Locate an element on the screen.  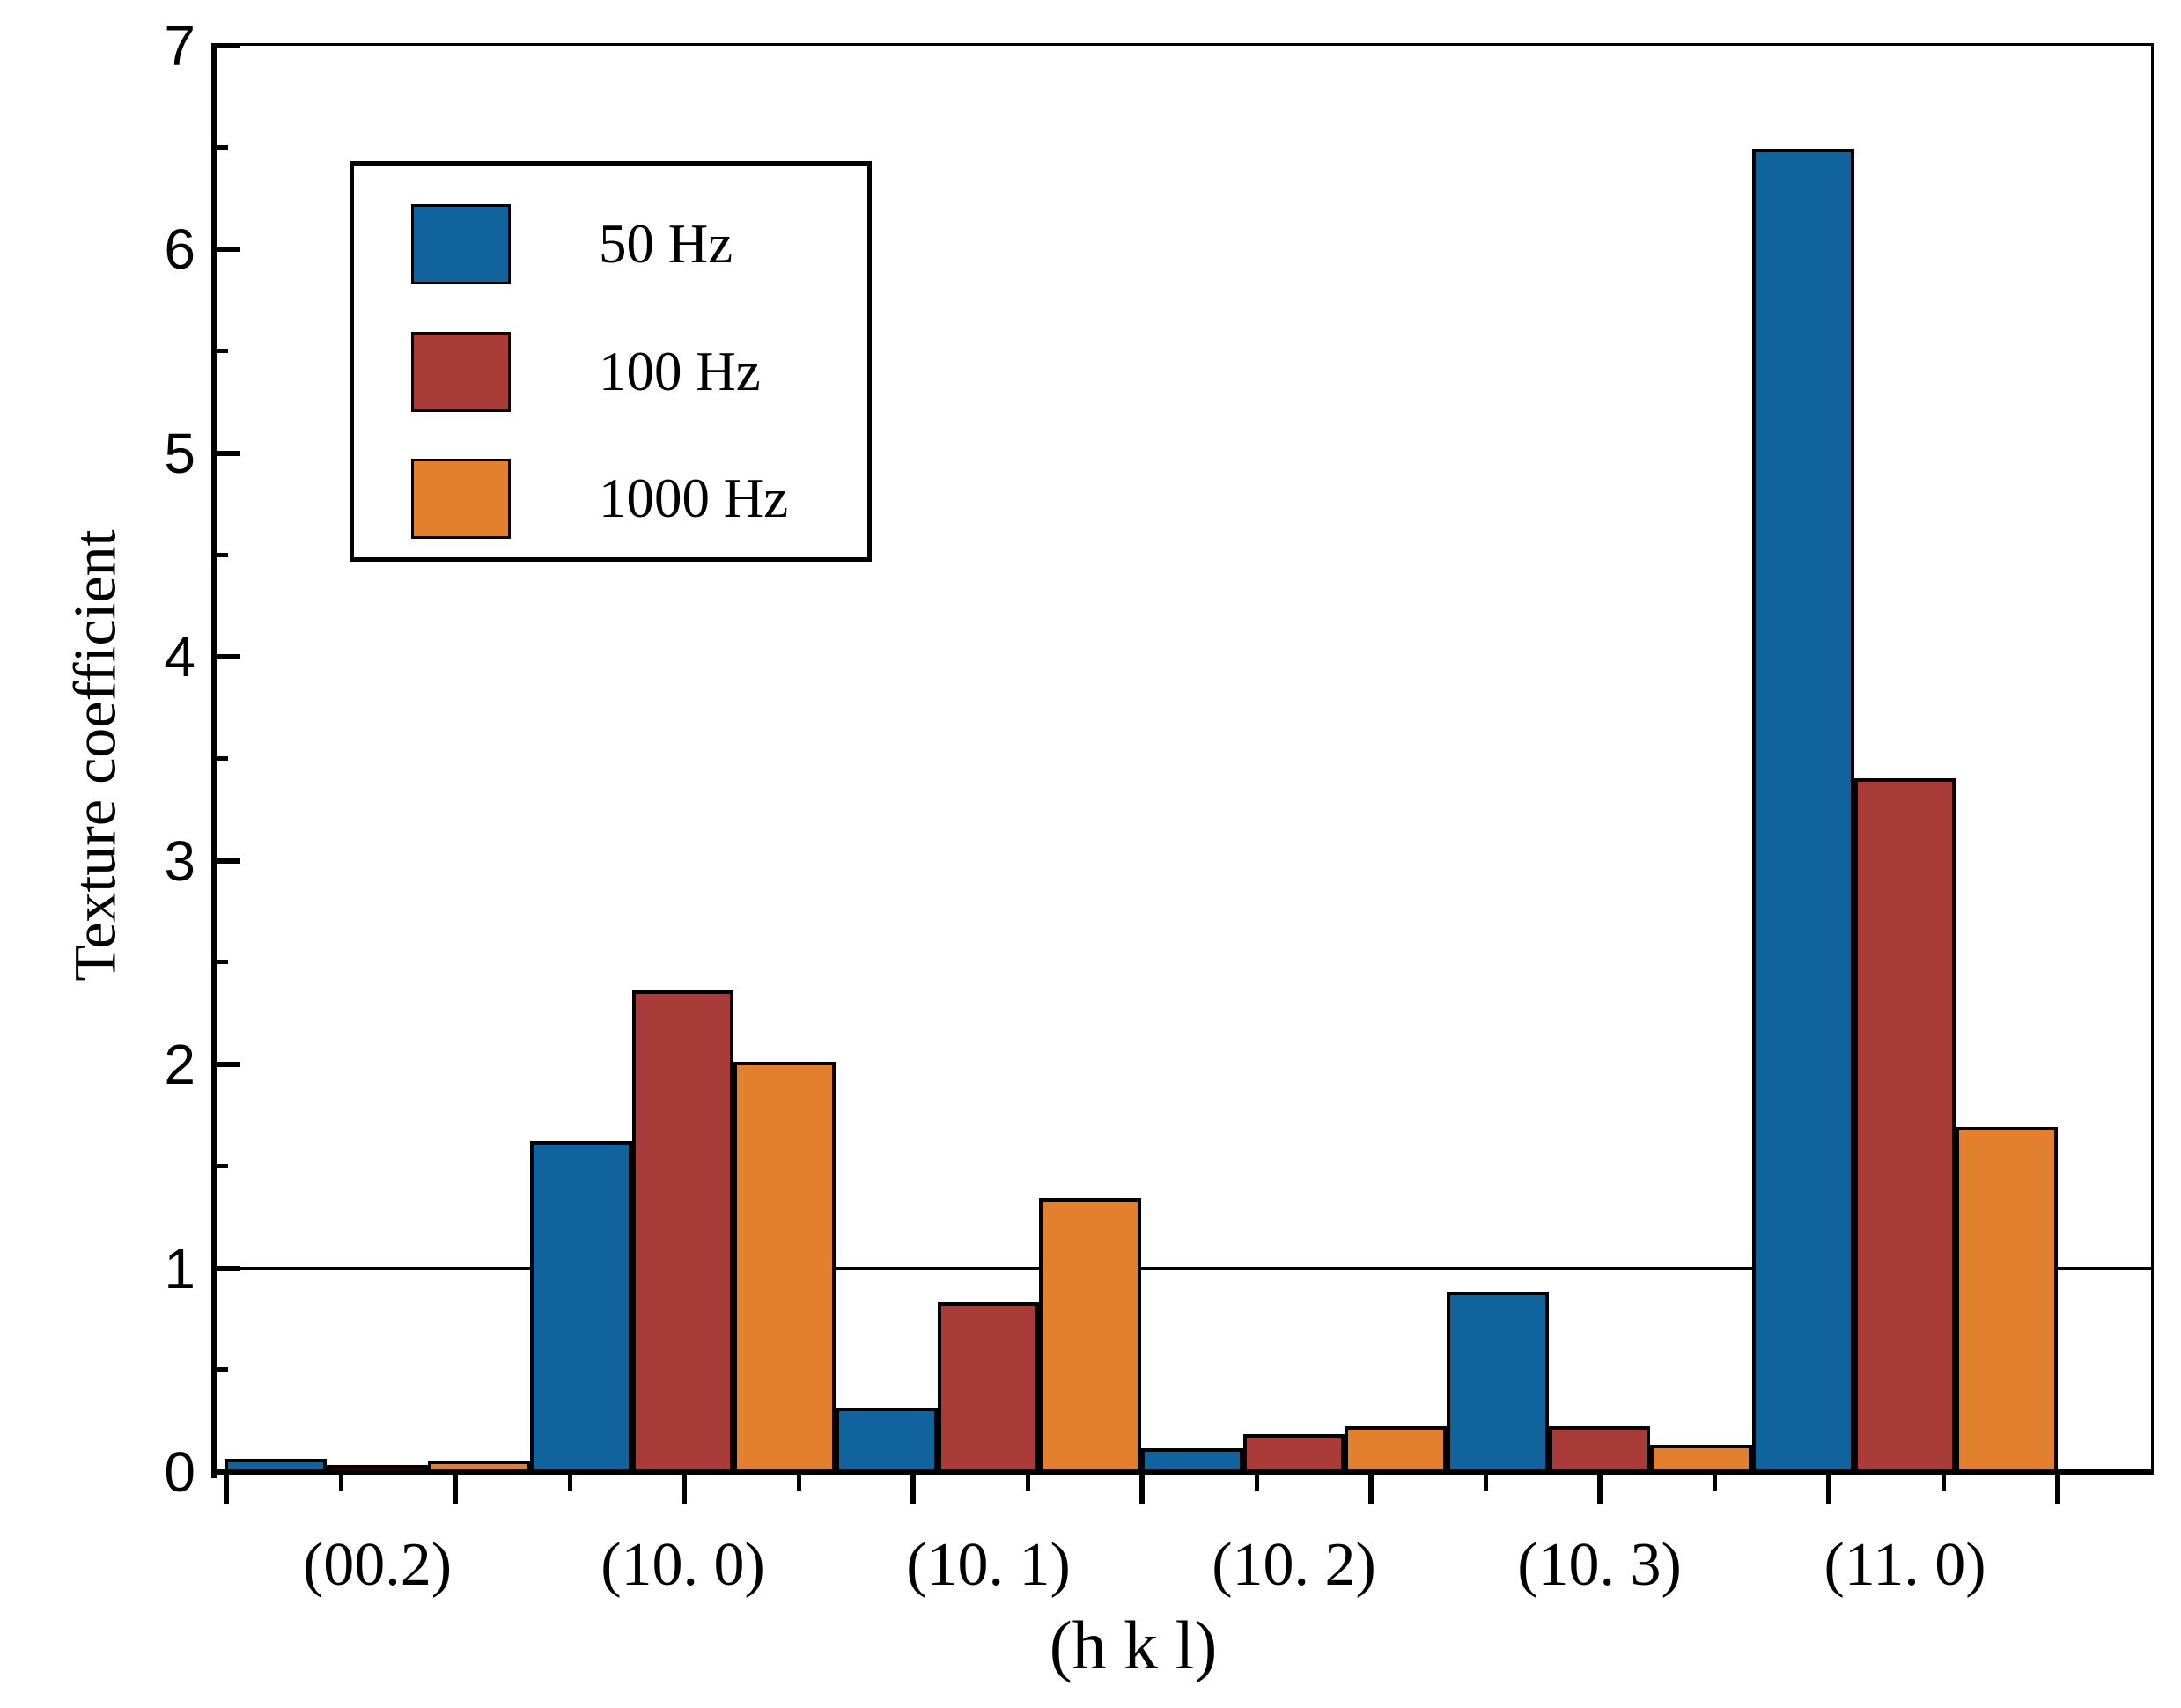
x-category-label-2: (10. 1) is located at coordinates (989, 1565).